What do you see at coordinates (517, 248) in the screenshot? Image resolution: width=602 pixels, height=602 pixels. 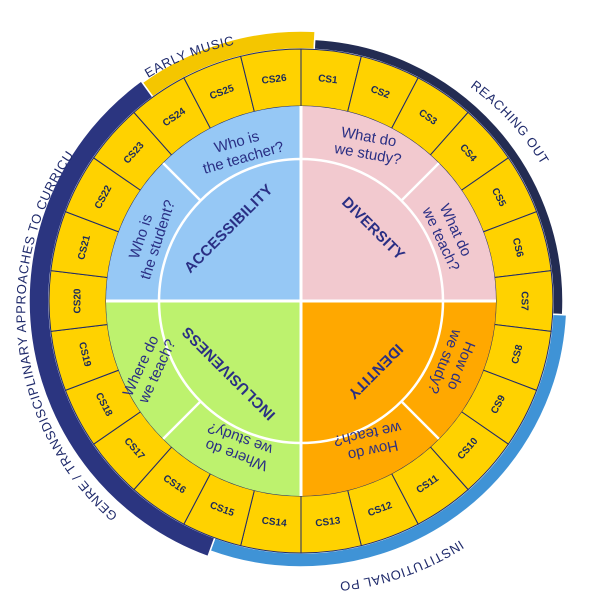 I see `segment-label-cs6: CS6` at bounding box center [517, 248].